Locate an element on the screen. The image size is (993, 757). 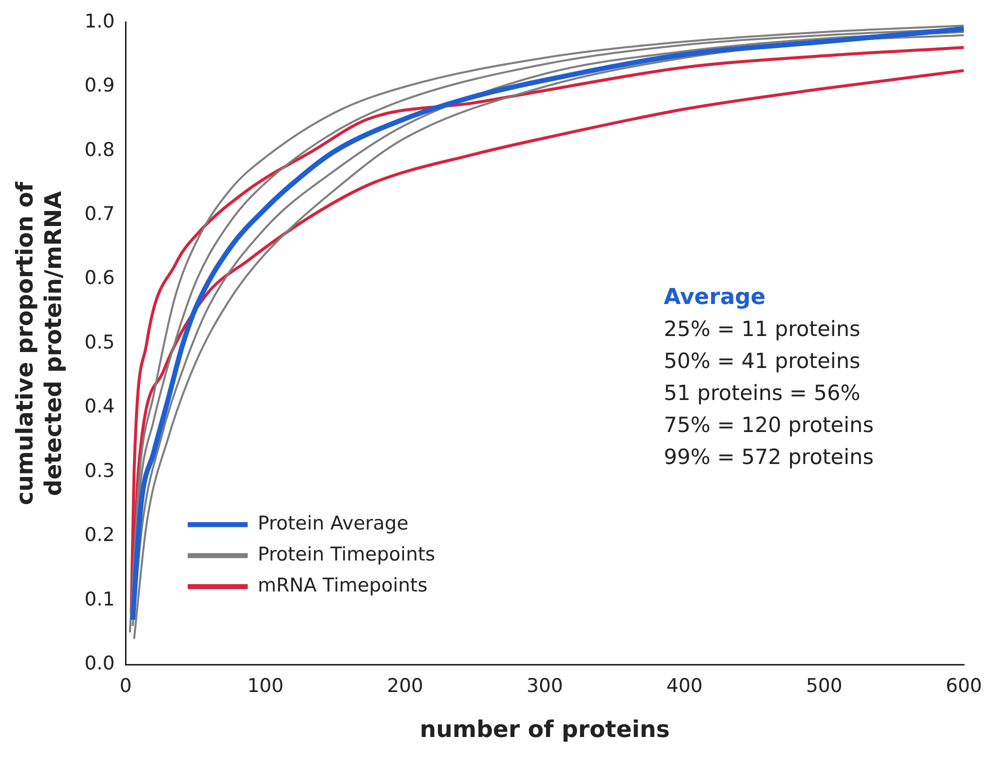
y-tick-label: 0.8 is located at coordinates (99, 149).